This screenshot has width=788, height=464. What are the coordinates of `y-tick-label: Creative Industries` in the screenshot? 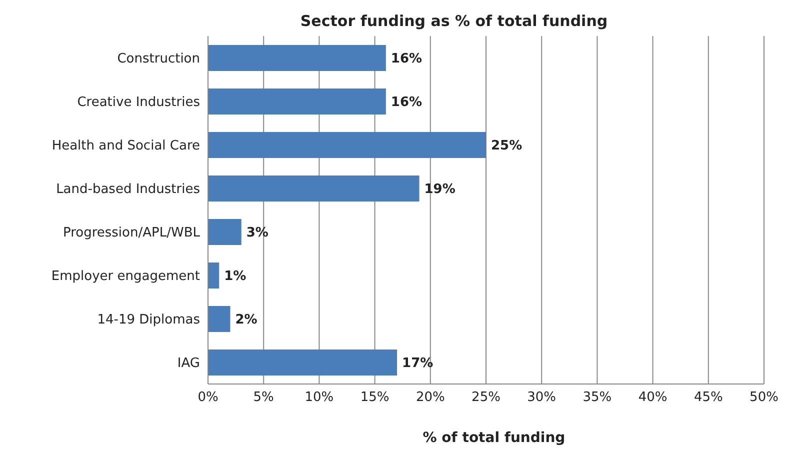 It's located at (138, 102).